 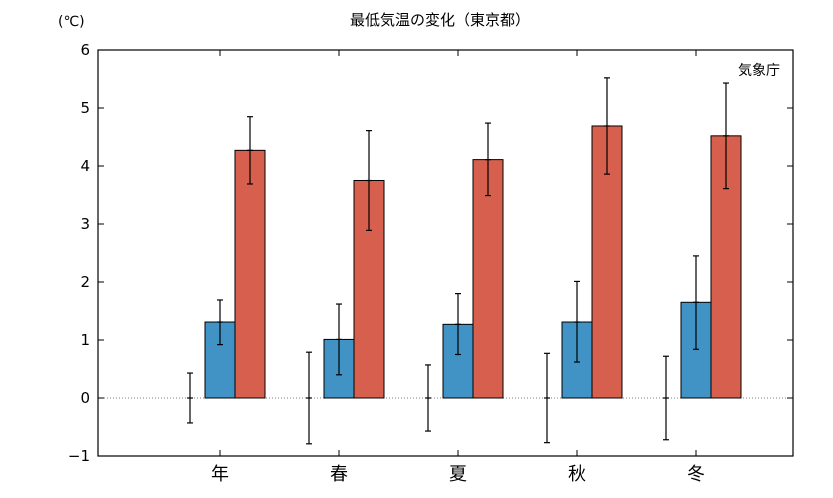 What do you see at coordinates (458, 474) in the screenshot?
I see `x-category-label: 夏` at bounding box center [458, 474].